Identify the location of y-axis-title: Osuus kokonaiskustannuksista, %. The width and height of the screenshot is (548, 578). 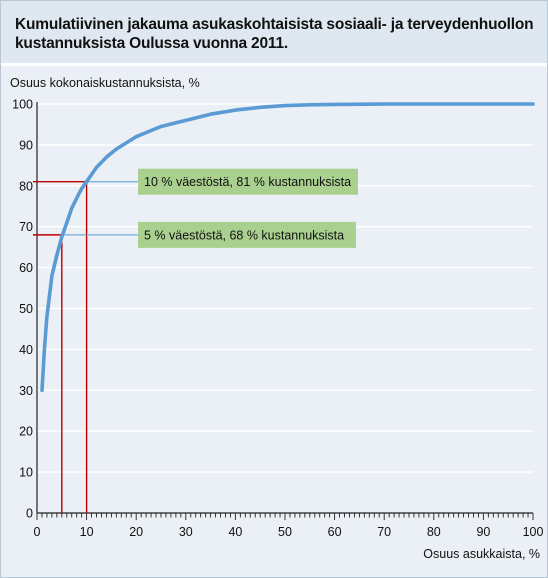
(105, 83).